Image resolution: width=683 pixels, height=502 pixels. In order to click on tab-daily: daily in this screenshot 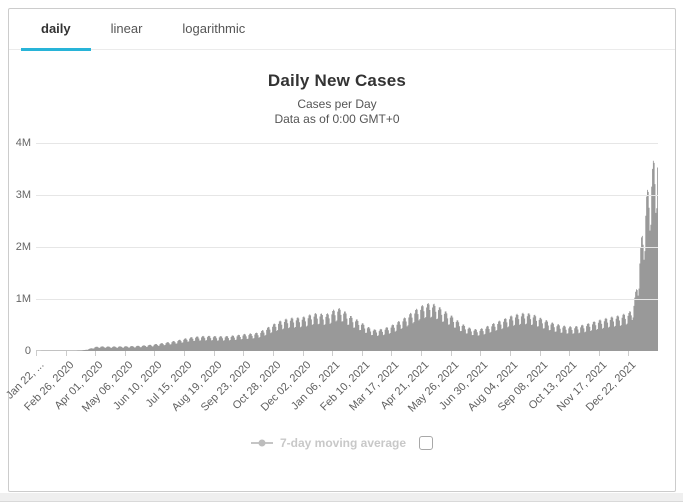, I will do `click(56, 30)`.